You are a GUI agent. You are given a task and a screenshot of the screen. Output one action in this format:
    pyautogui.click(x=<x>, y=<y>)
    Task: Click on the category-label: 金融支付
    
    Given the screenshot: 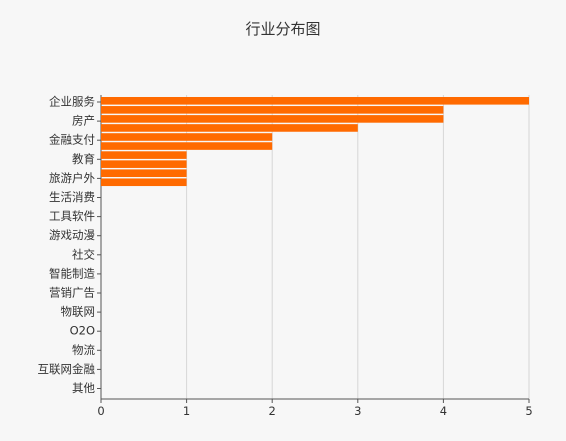 What is the action you would take?
    pyautogui.click(x=72, y=140)
    